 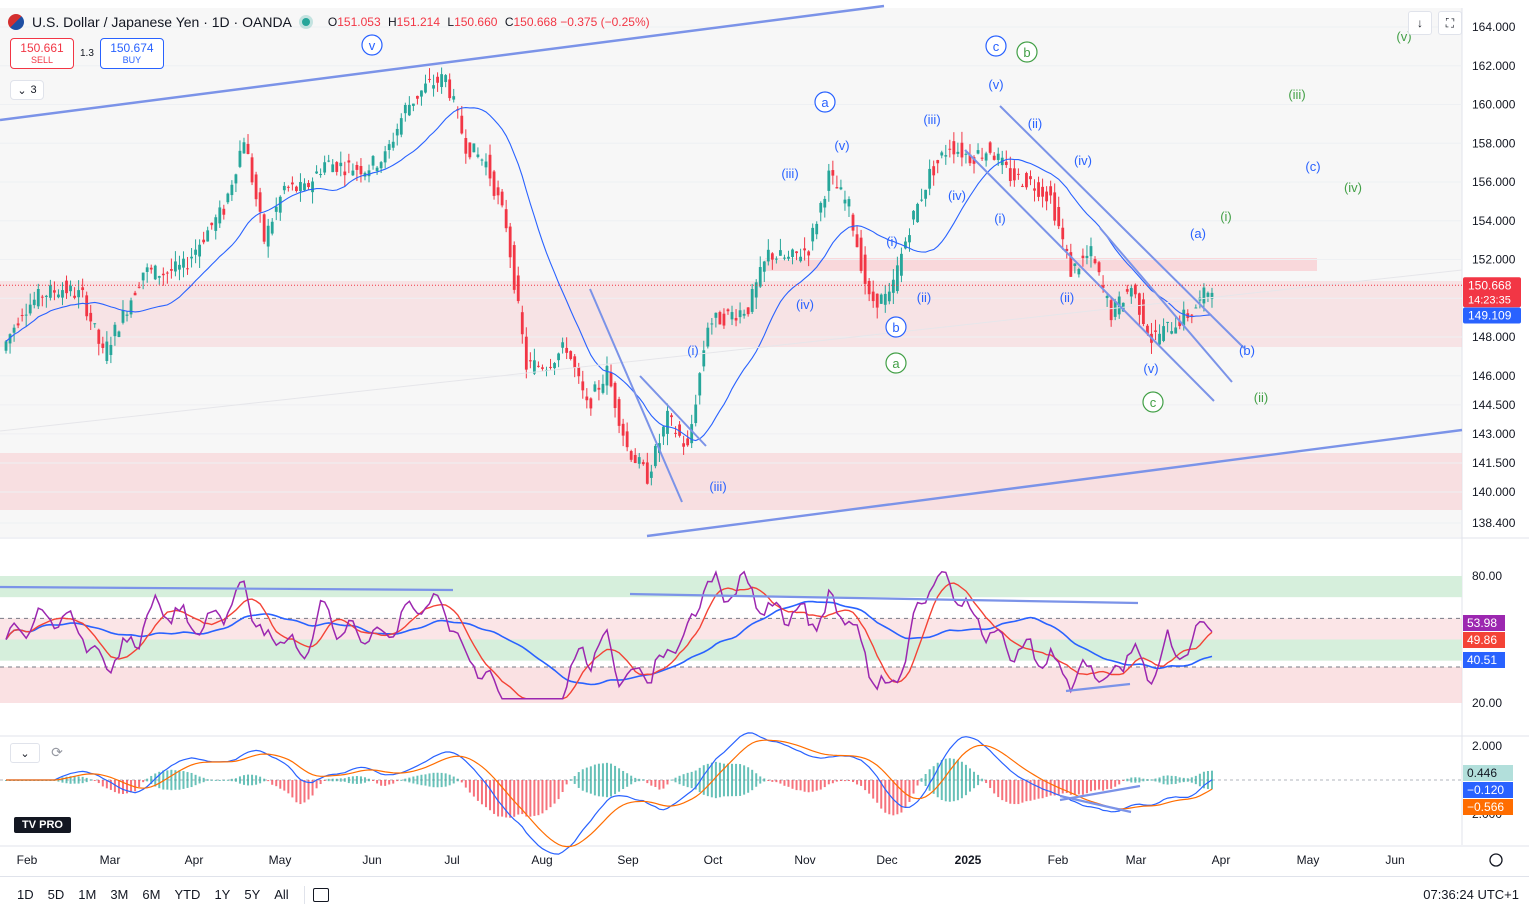 What do you see at coordinates (359, 22) in the screenshot?
I see `open-value: 151.053` at bounding box center [359, 22].